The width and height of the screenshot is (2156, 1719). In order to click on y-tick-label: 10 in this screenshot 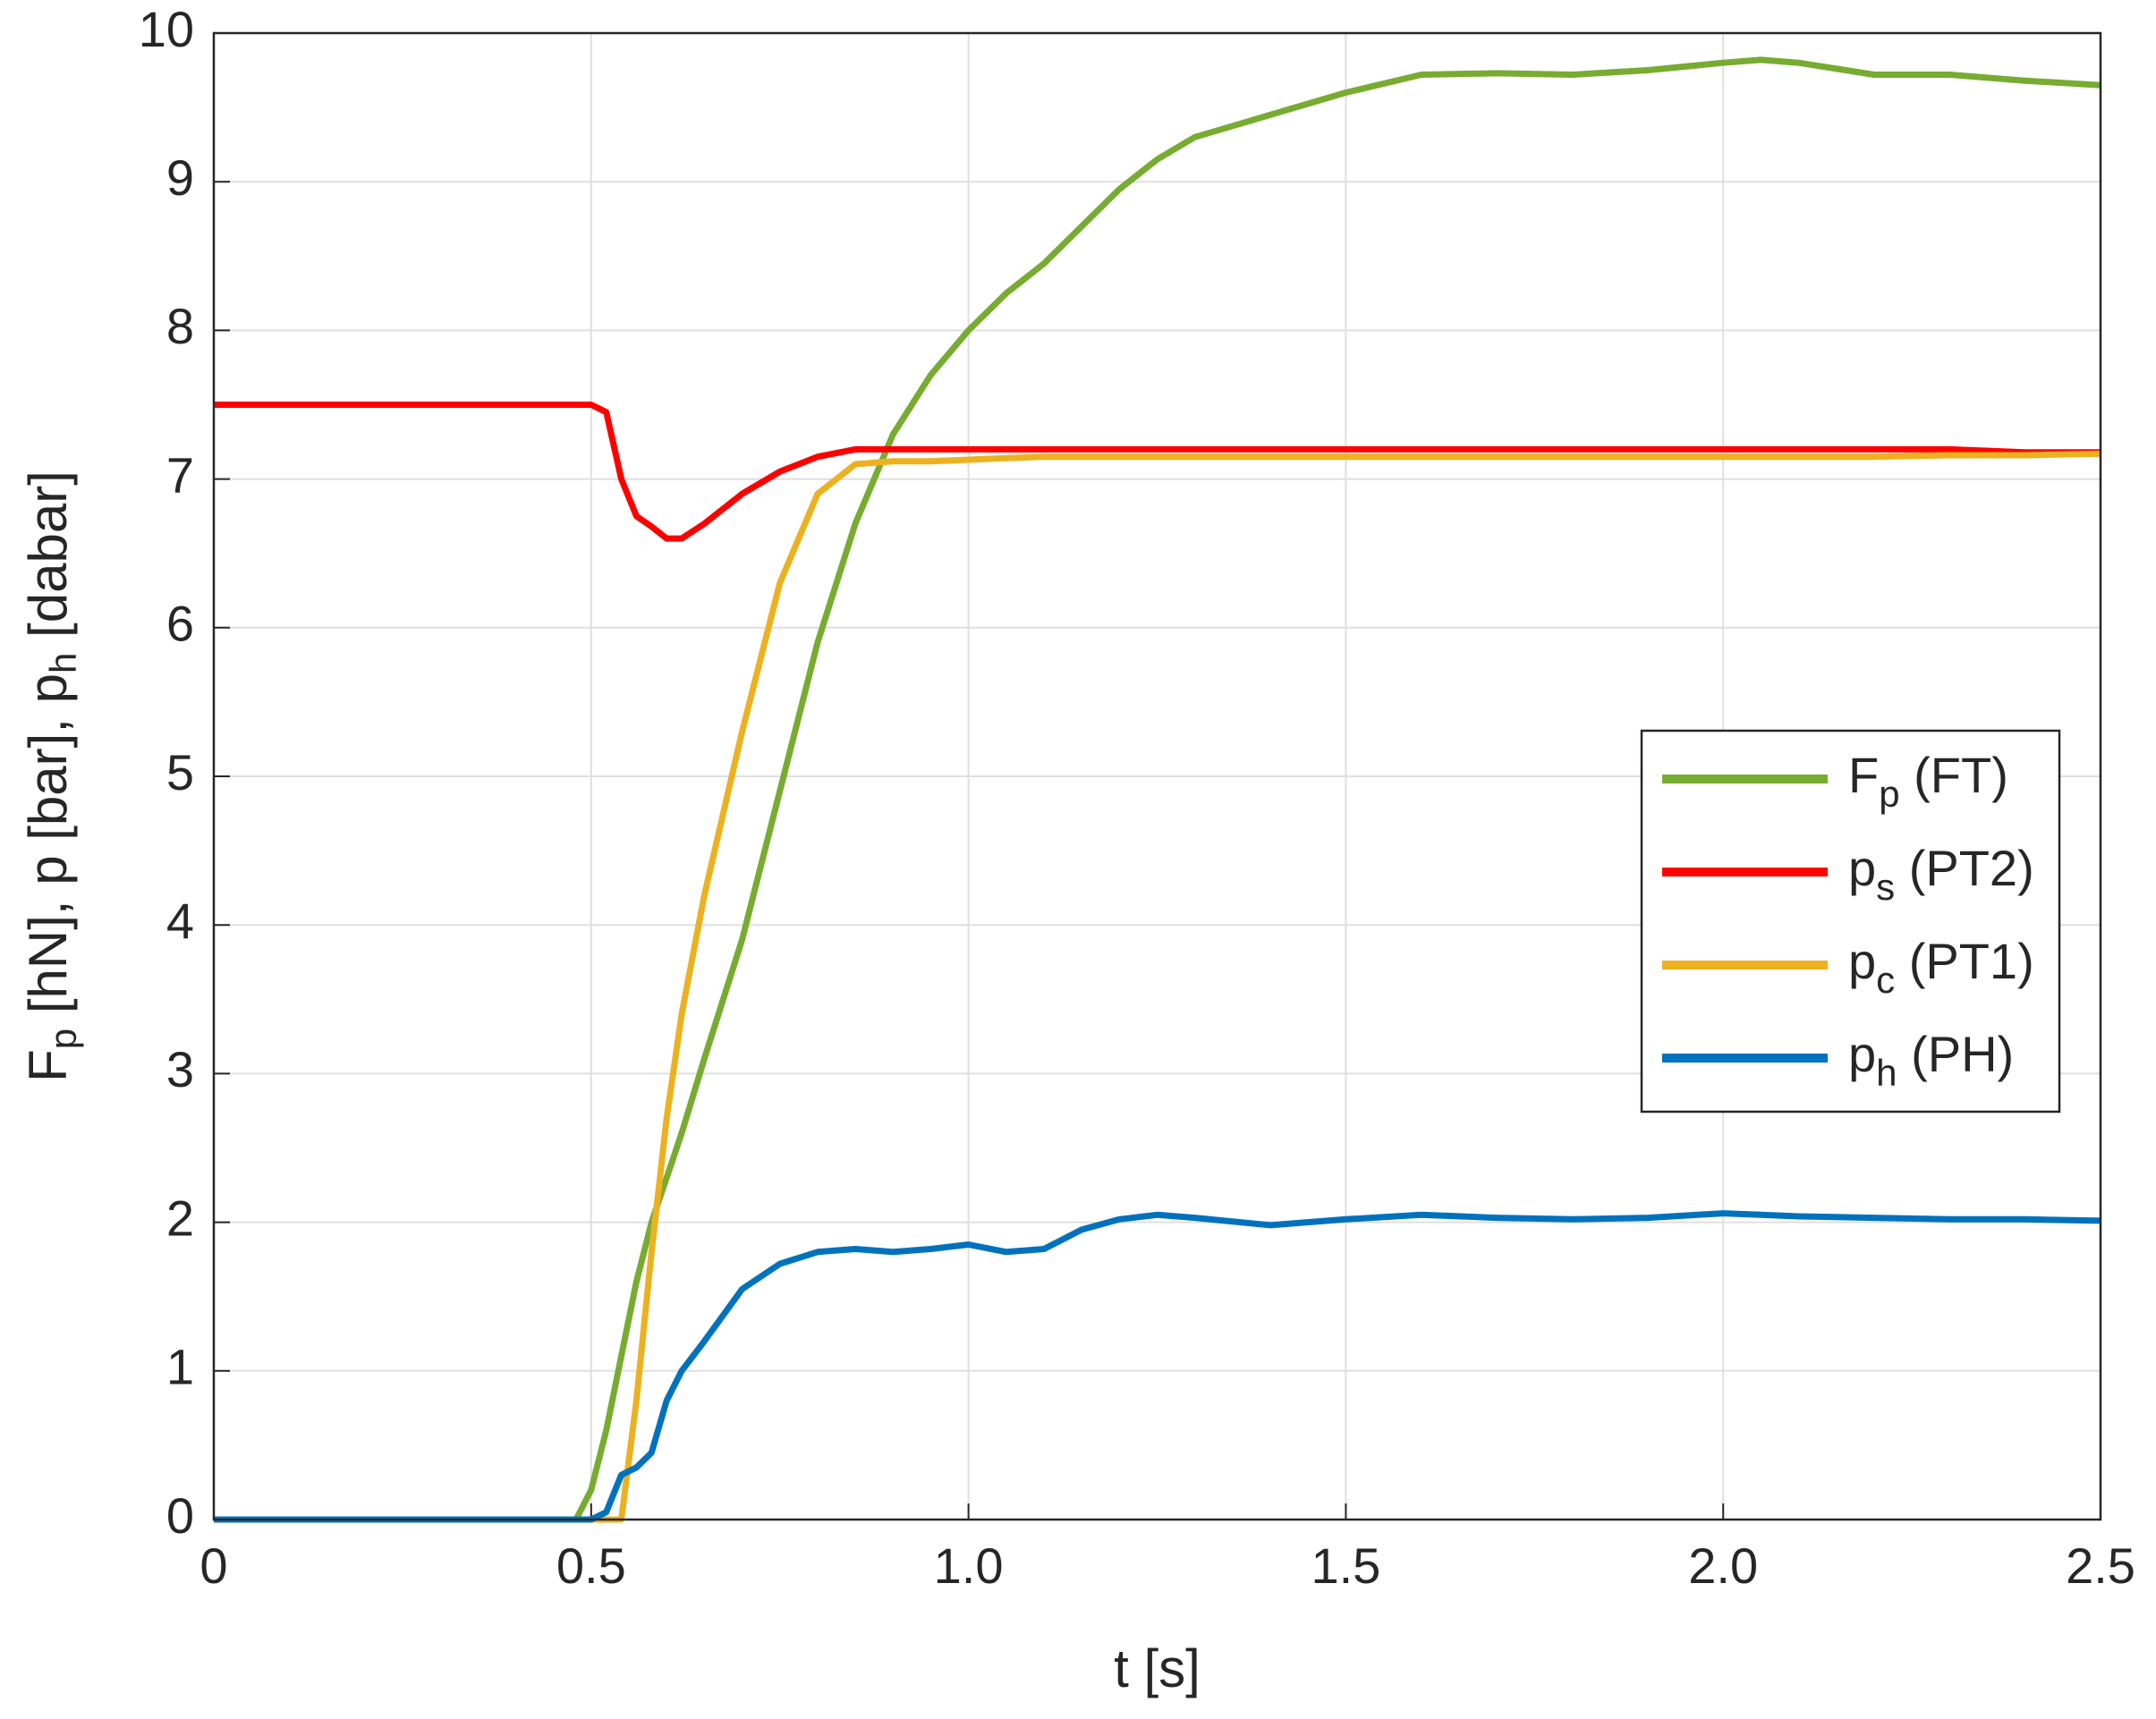, I will do `click(166, 29)`.